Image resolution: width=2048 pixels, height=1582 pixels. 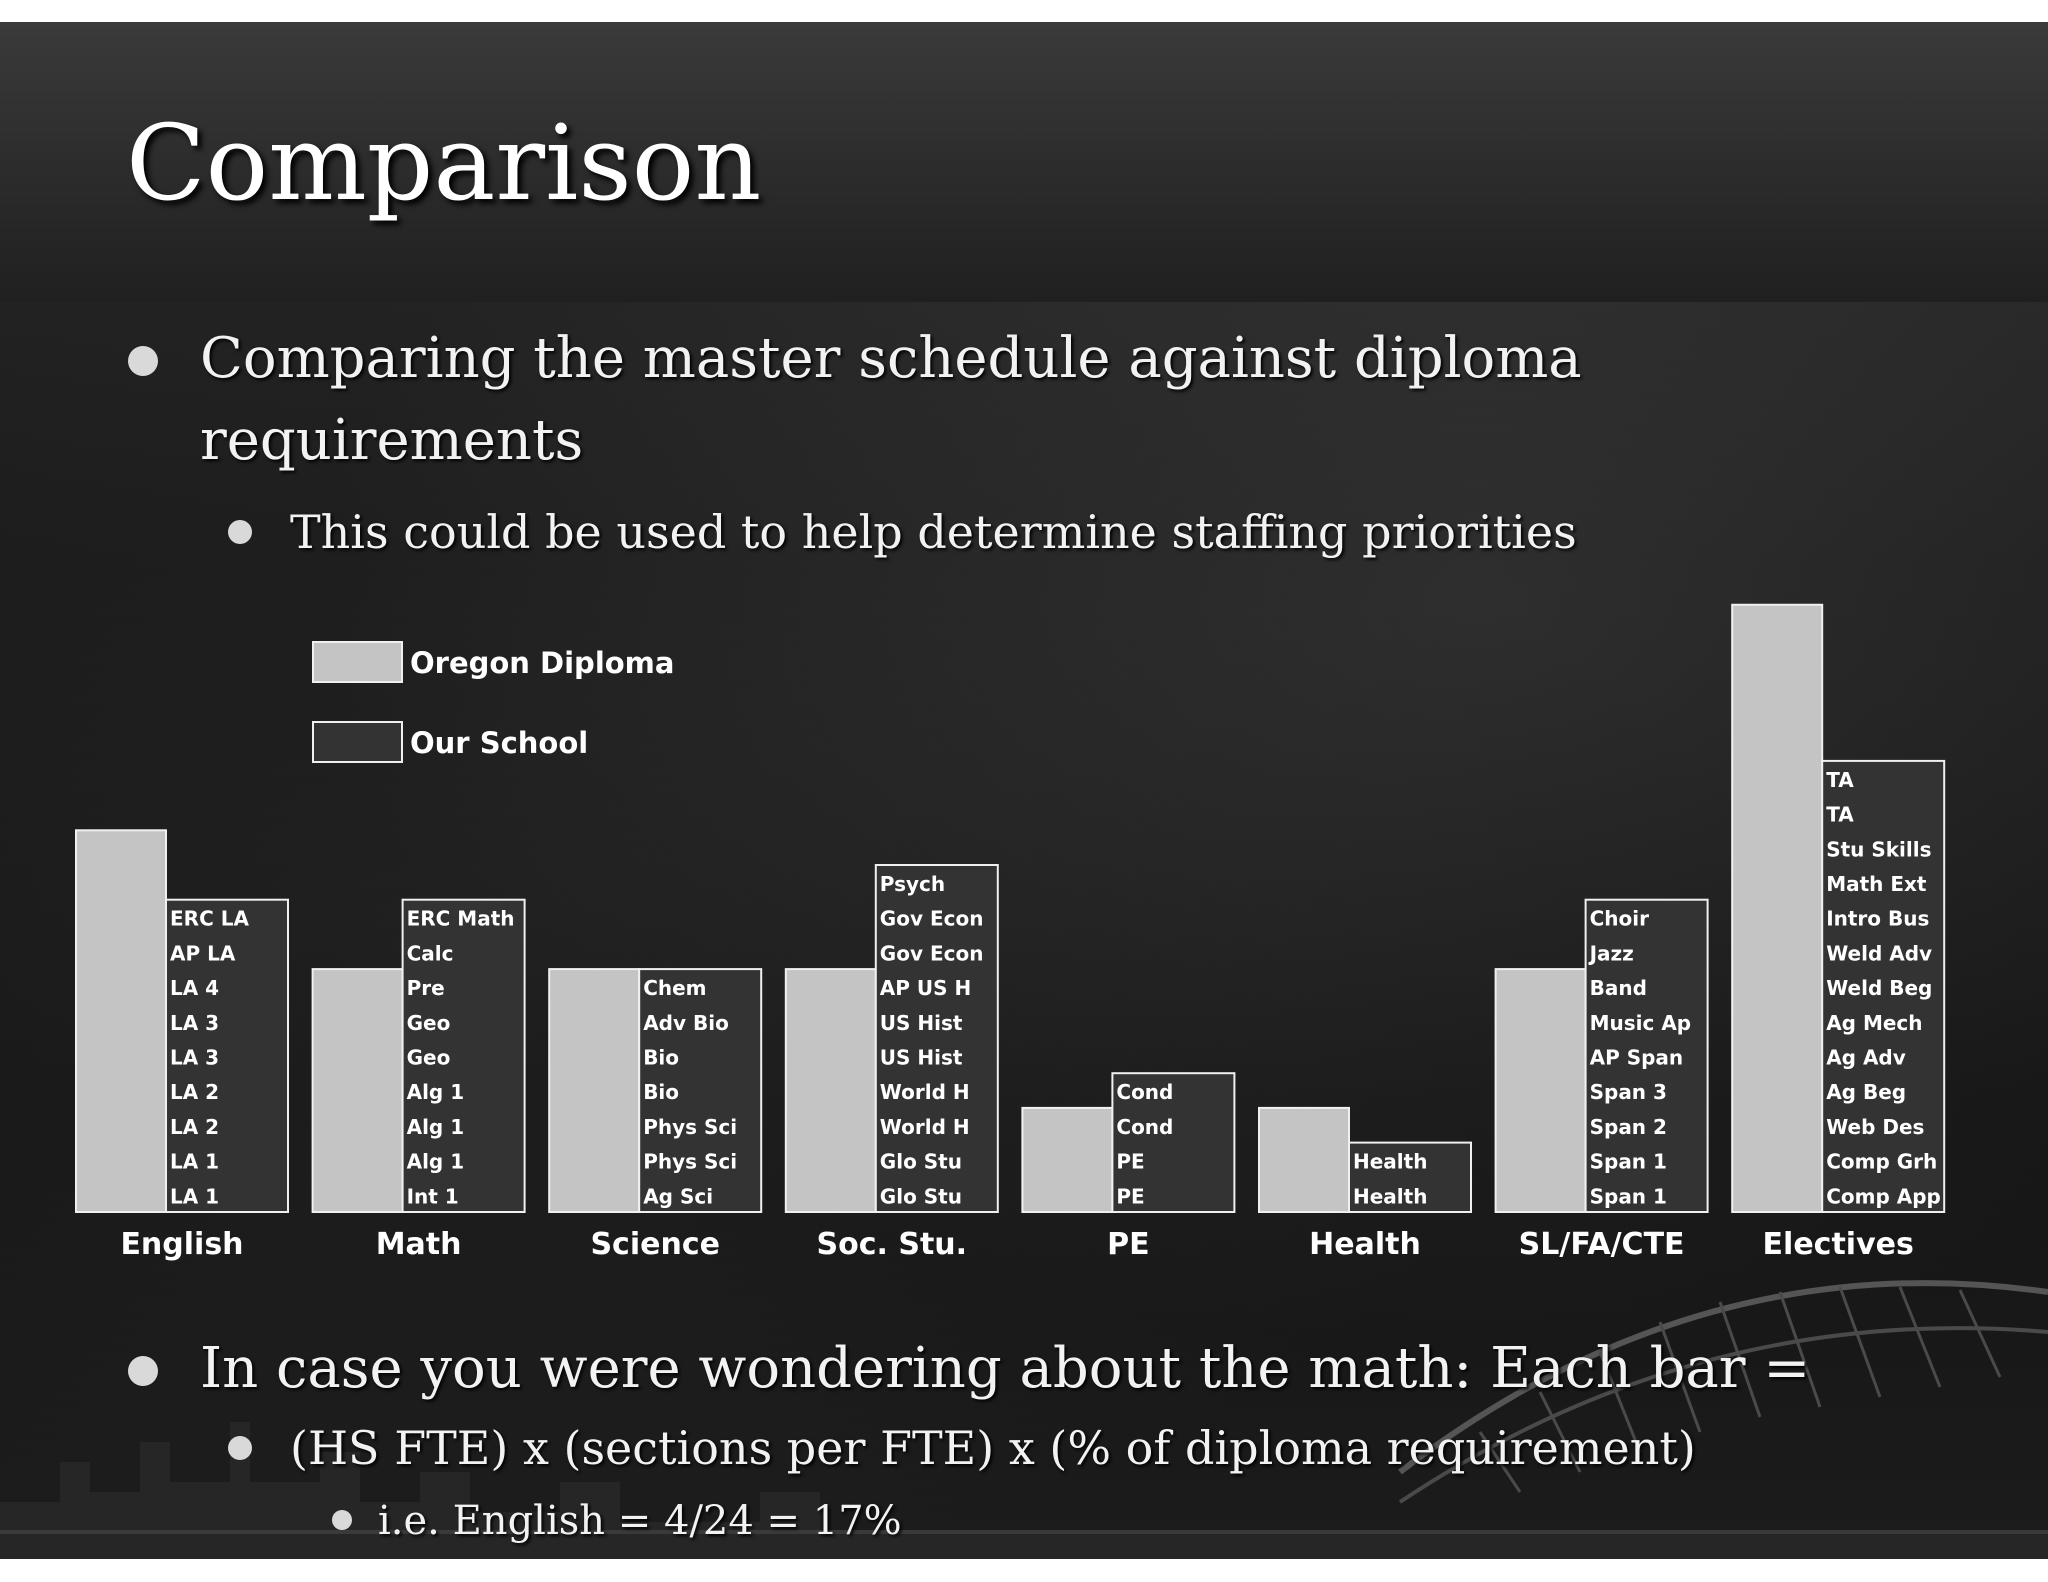 I want to click on category-label: SL/FA/CTE, so click(x=1602, y=1244).